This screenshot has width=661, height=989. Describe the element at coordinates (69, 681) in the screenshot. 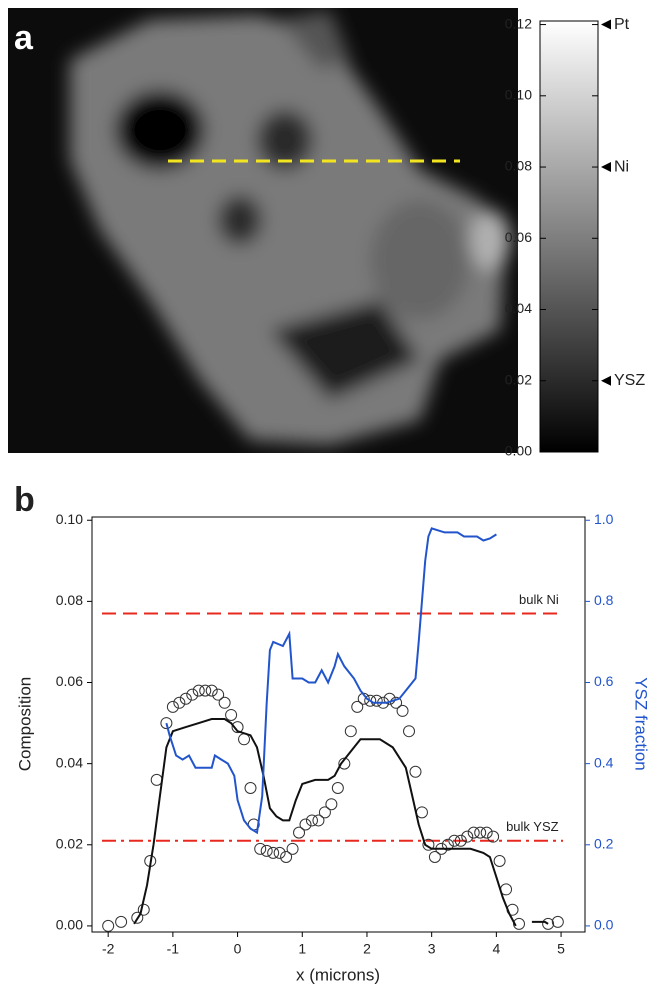

I see `y-tick-label: 0.06` at that location.